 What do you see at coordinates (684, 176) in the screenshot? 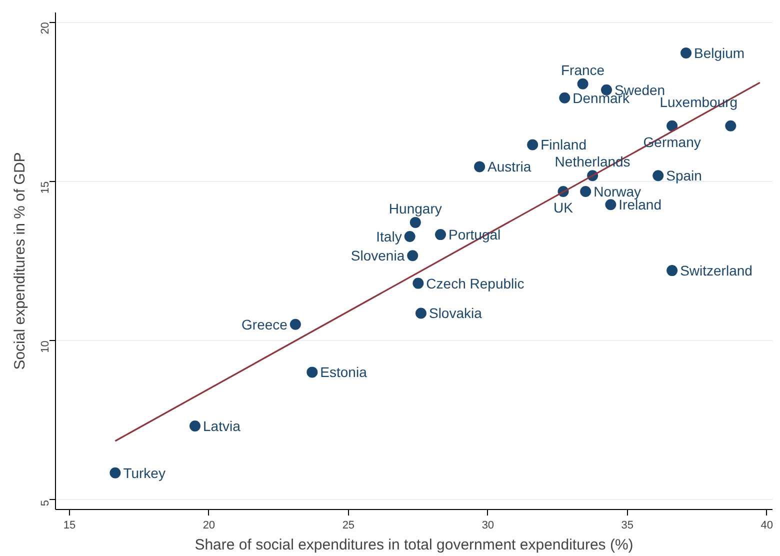
I see `annotation: Spain` at bounding box center [684, 176].